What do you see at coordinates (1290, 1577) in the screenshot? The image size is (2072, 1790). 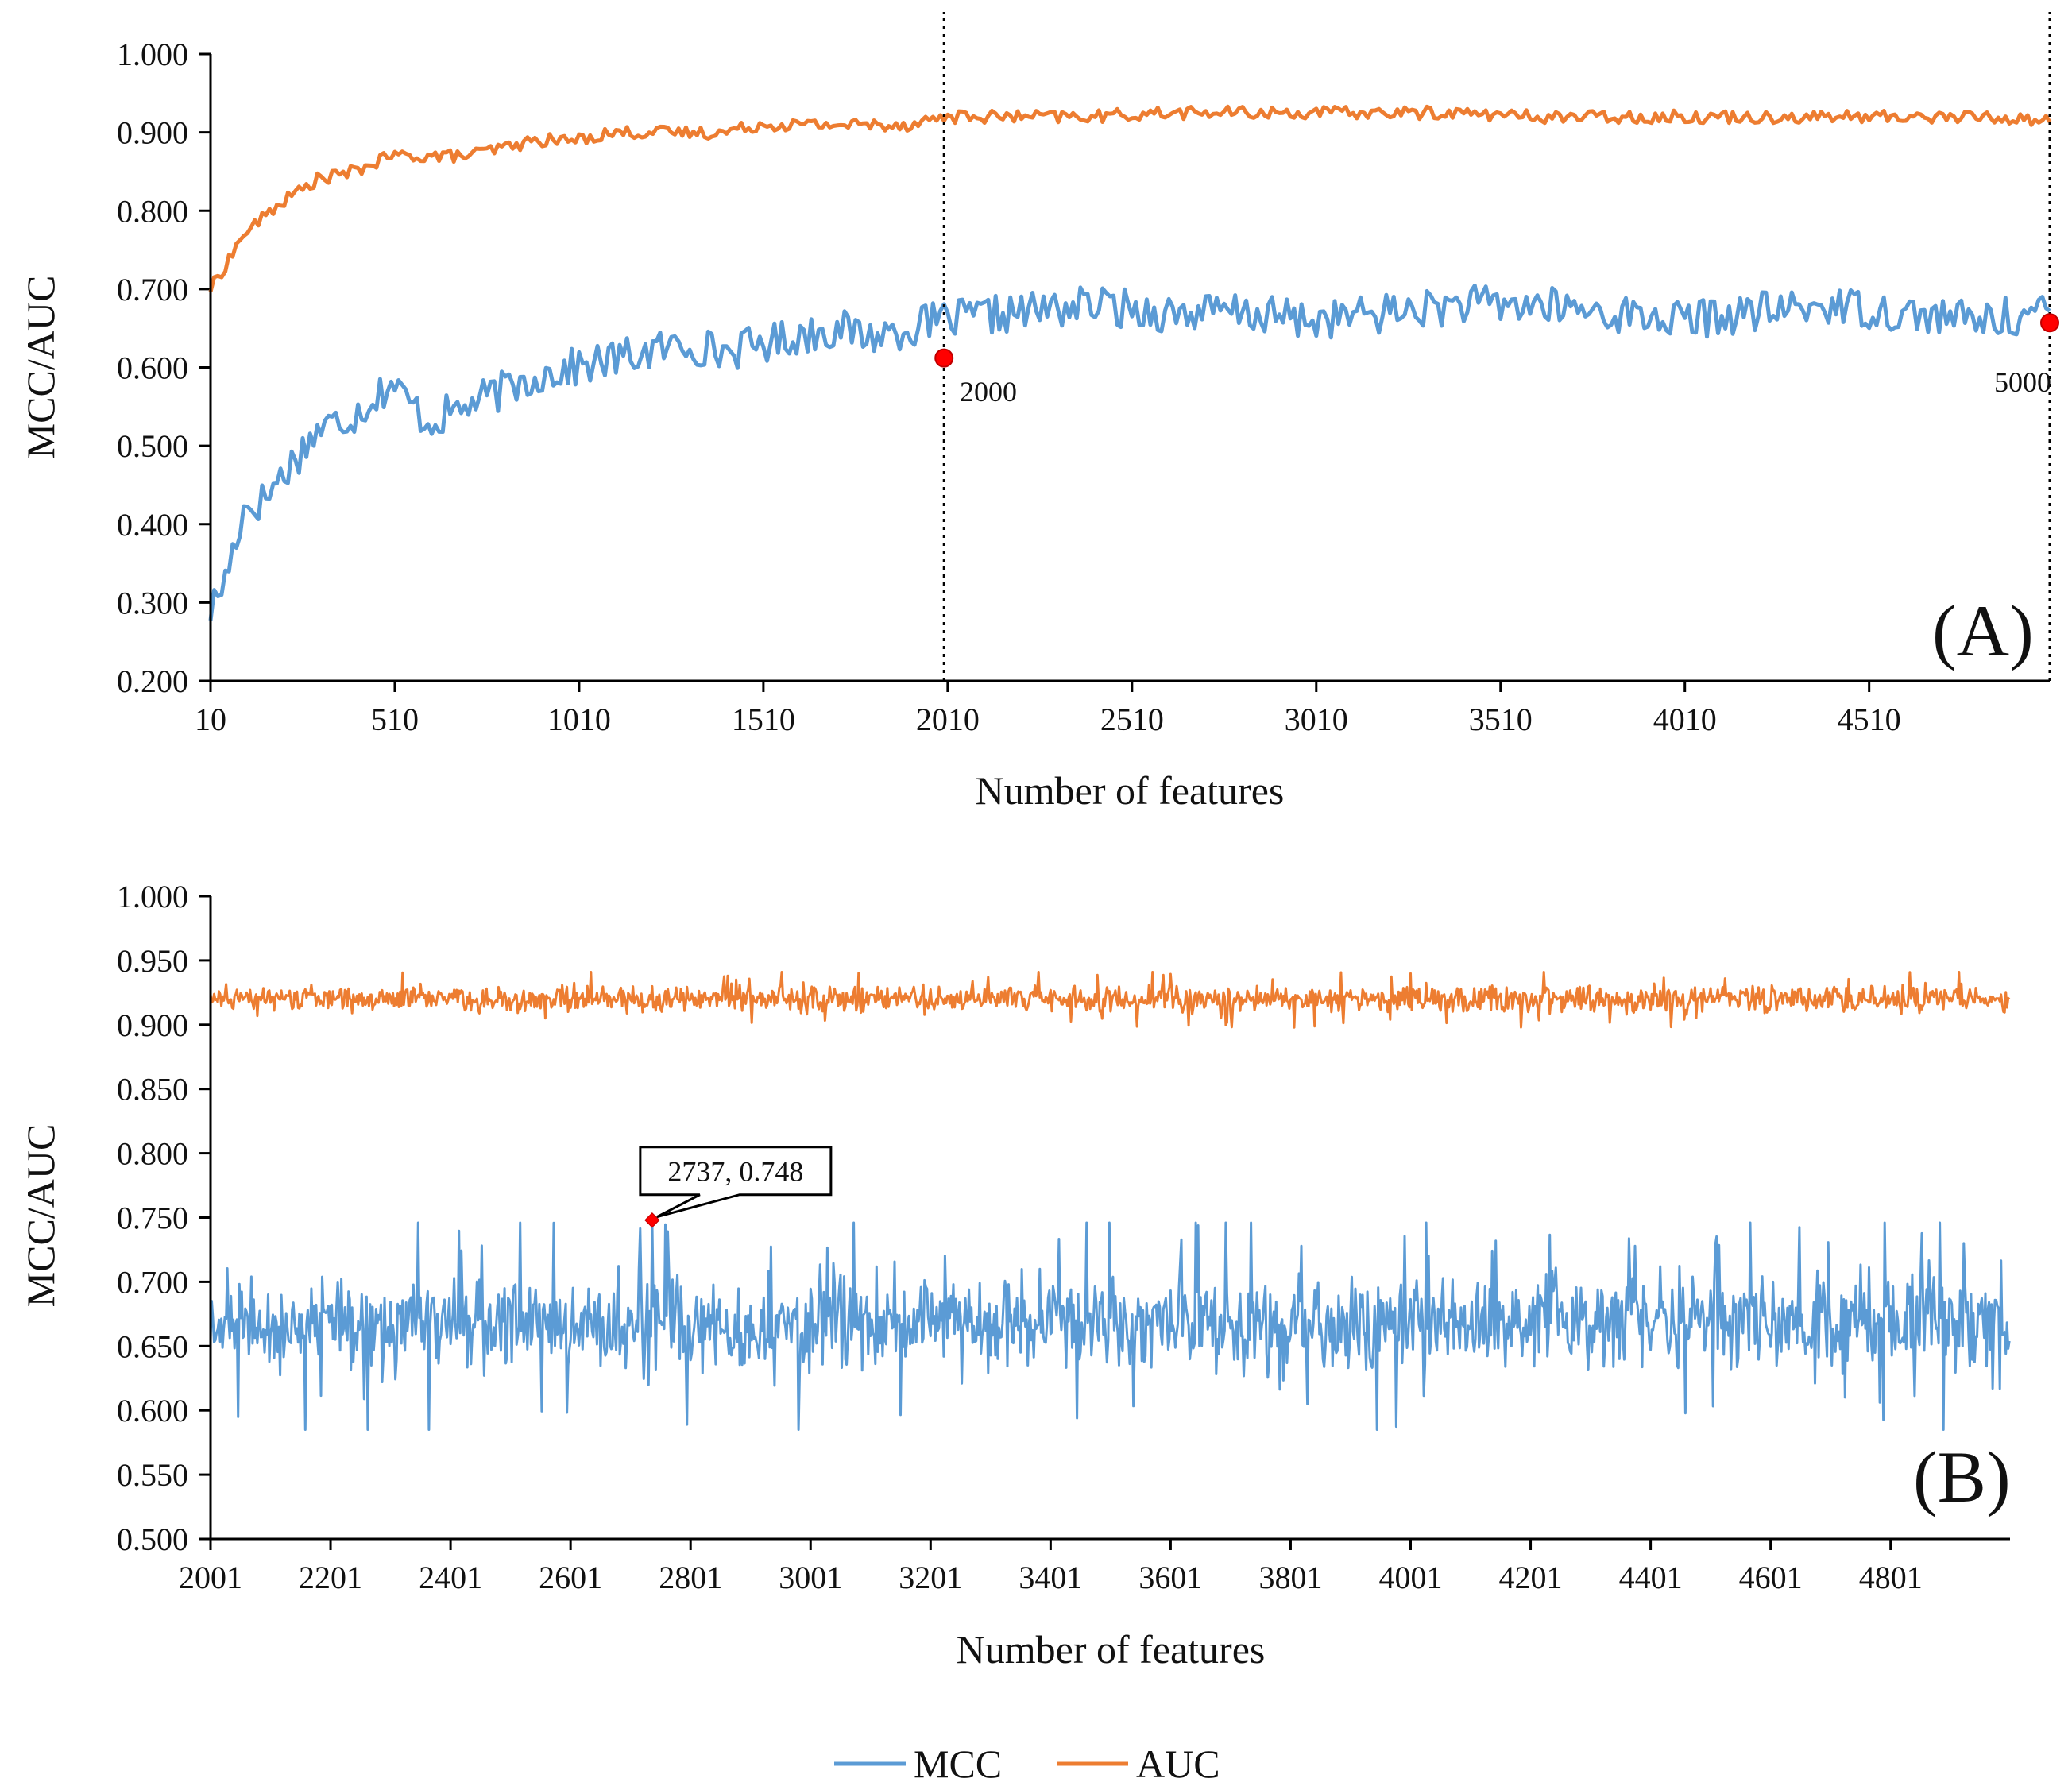 I see `panel-b-x-tick-label: 3801` at bounding box center [1290, 1577].